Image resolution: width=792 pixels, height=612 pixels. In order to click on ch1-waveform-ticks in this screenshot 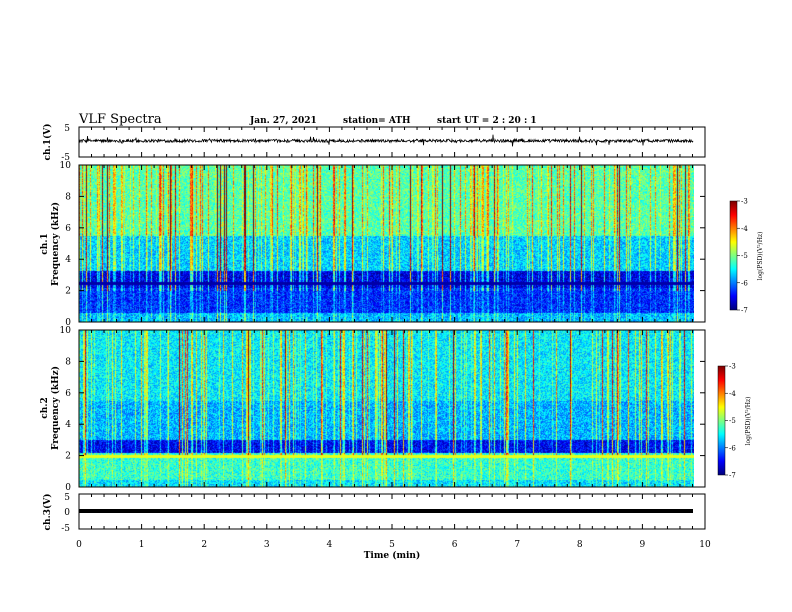, I will do `click(392, 142)`.